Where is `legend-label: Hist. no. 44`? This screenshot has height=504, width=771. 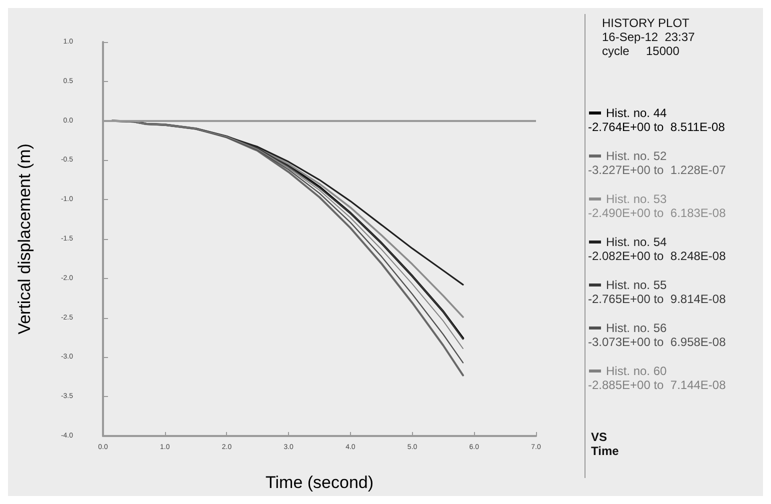 legend-label: Hist. no. 44 is located at coordinates (637, 113).